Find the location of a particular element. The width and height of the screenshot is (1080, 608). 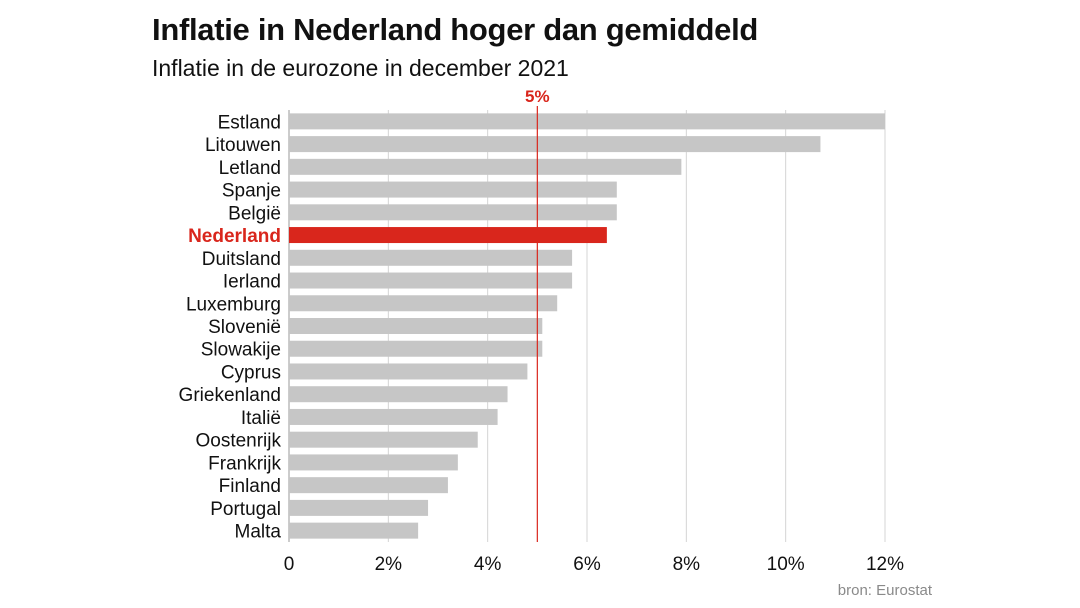

x-tick-label: 8% is located at coordinates (687, 564).